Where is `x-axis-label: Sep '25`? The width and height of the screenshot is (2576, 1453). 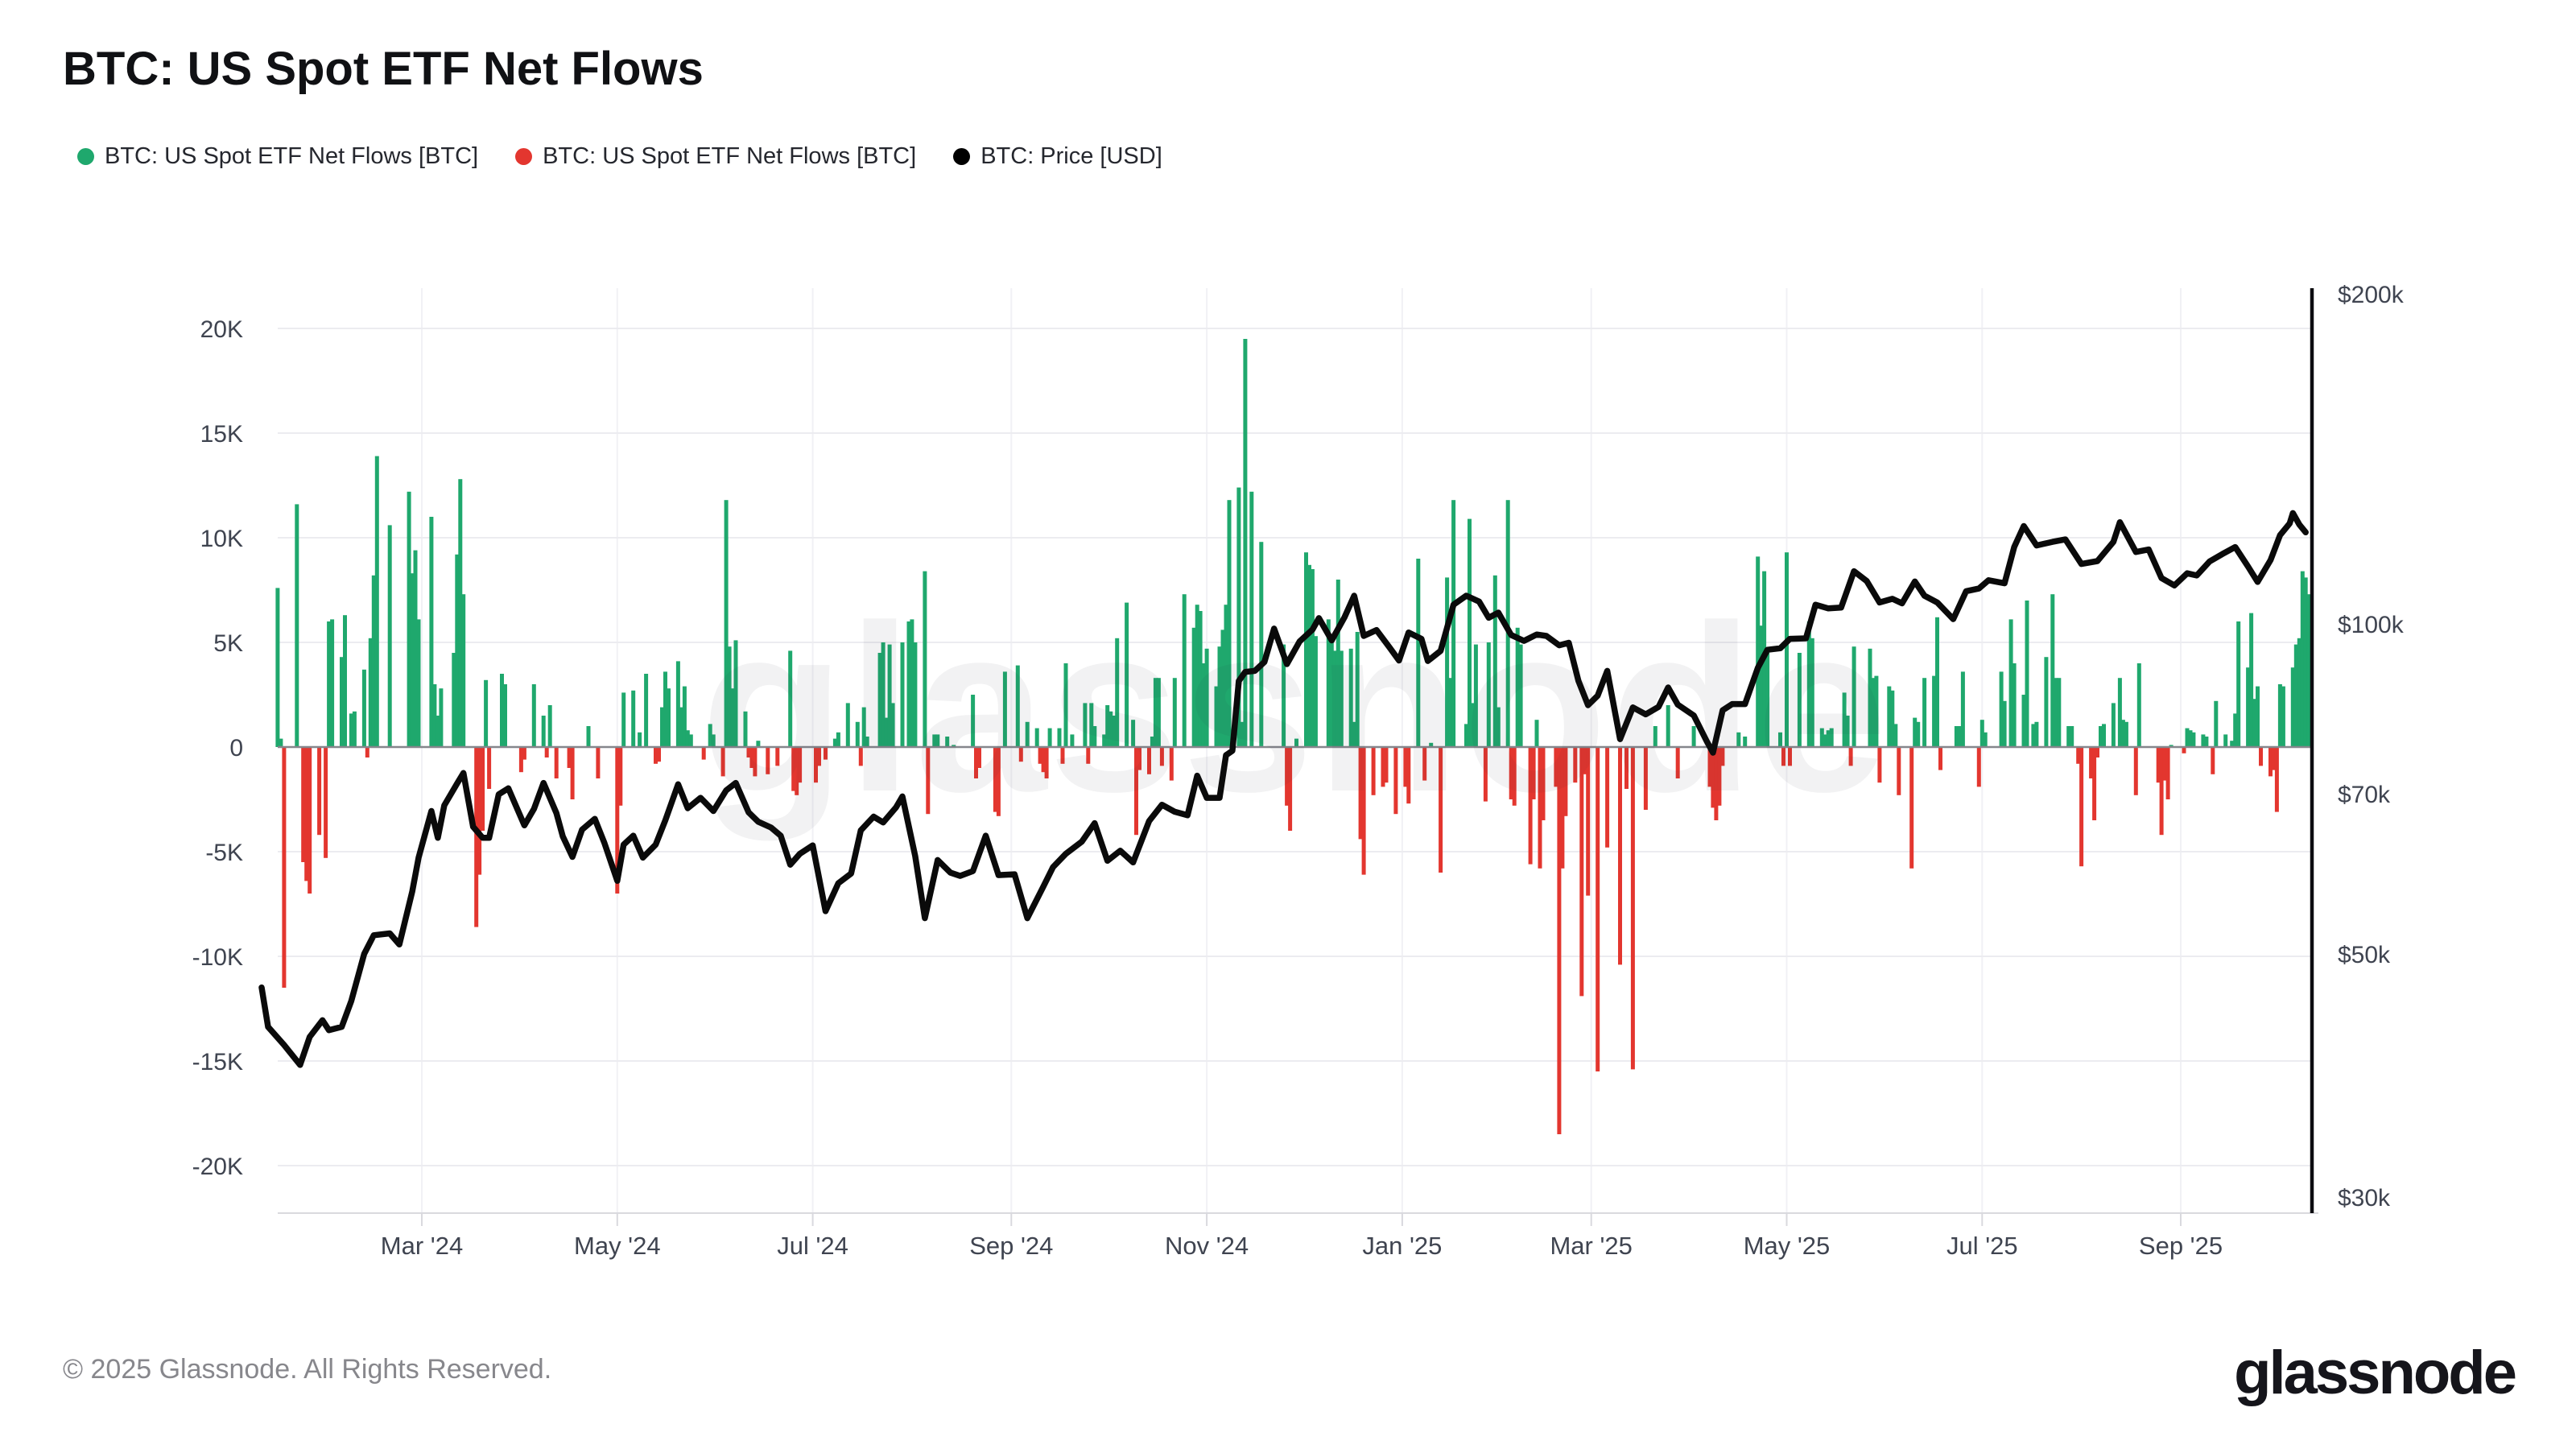
x-axis-label: Sep '25 is located at coordinates (2181, 1246).